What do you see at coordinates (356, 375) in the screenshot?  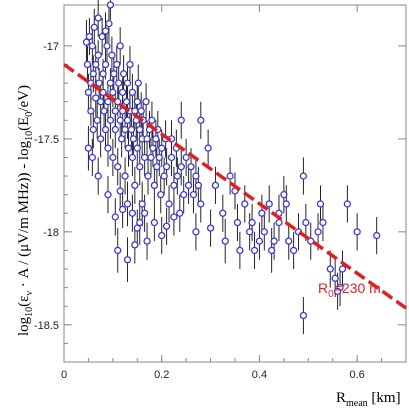 I see `x-tick-label: 0.6` at bounding box center [356, 375].